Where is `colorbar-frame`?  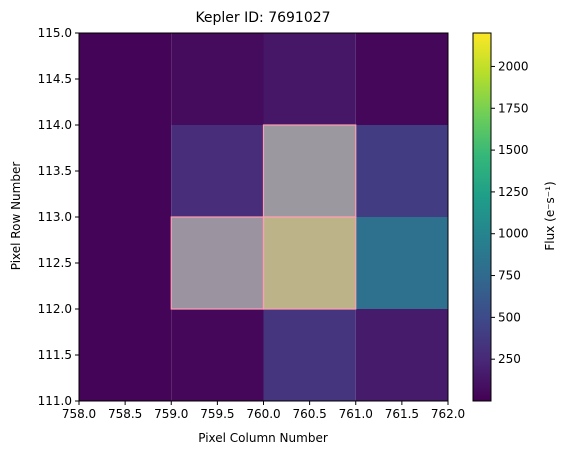
colorbar-frame is located at coordinates (482, 217).